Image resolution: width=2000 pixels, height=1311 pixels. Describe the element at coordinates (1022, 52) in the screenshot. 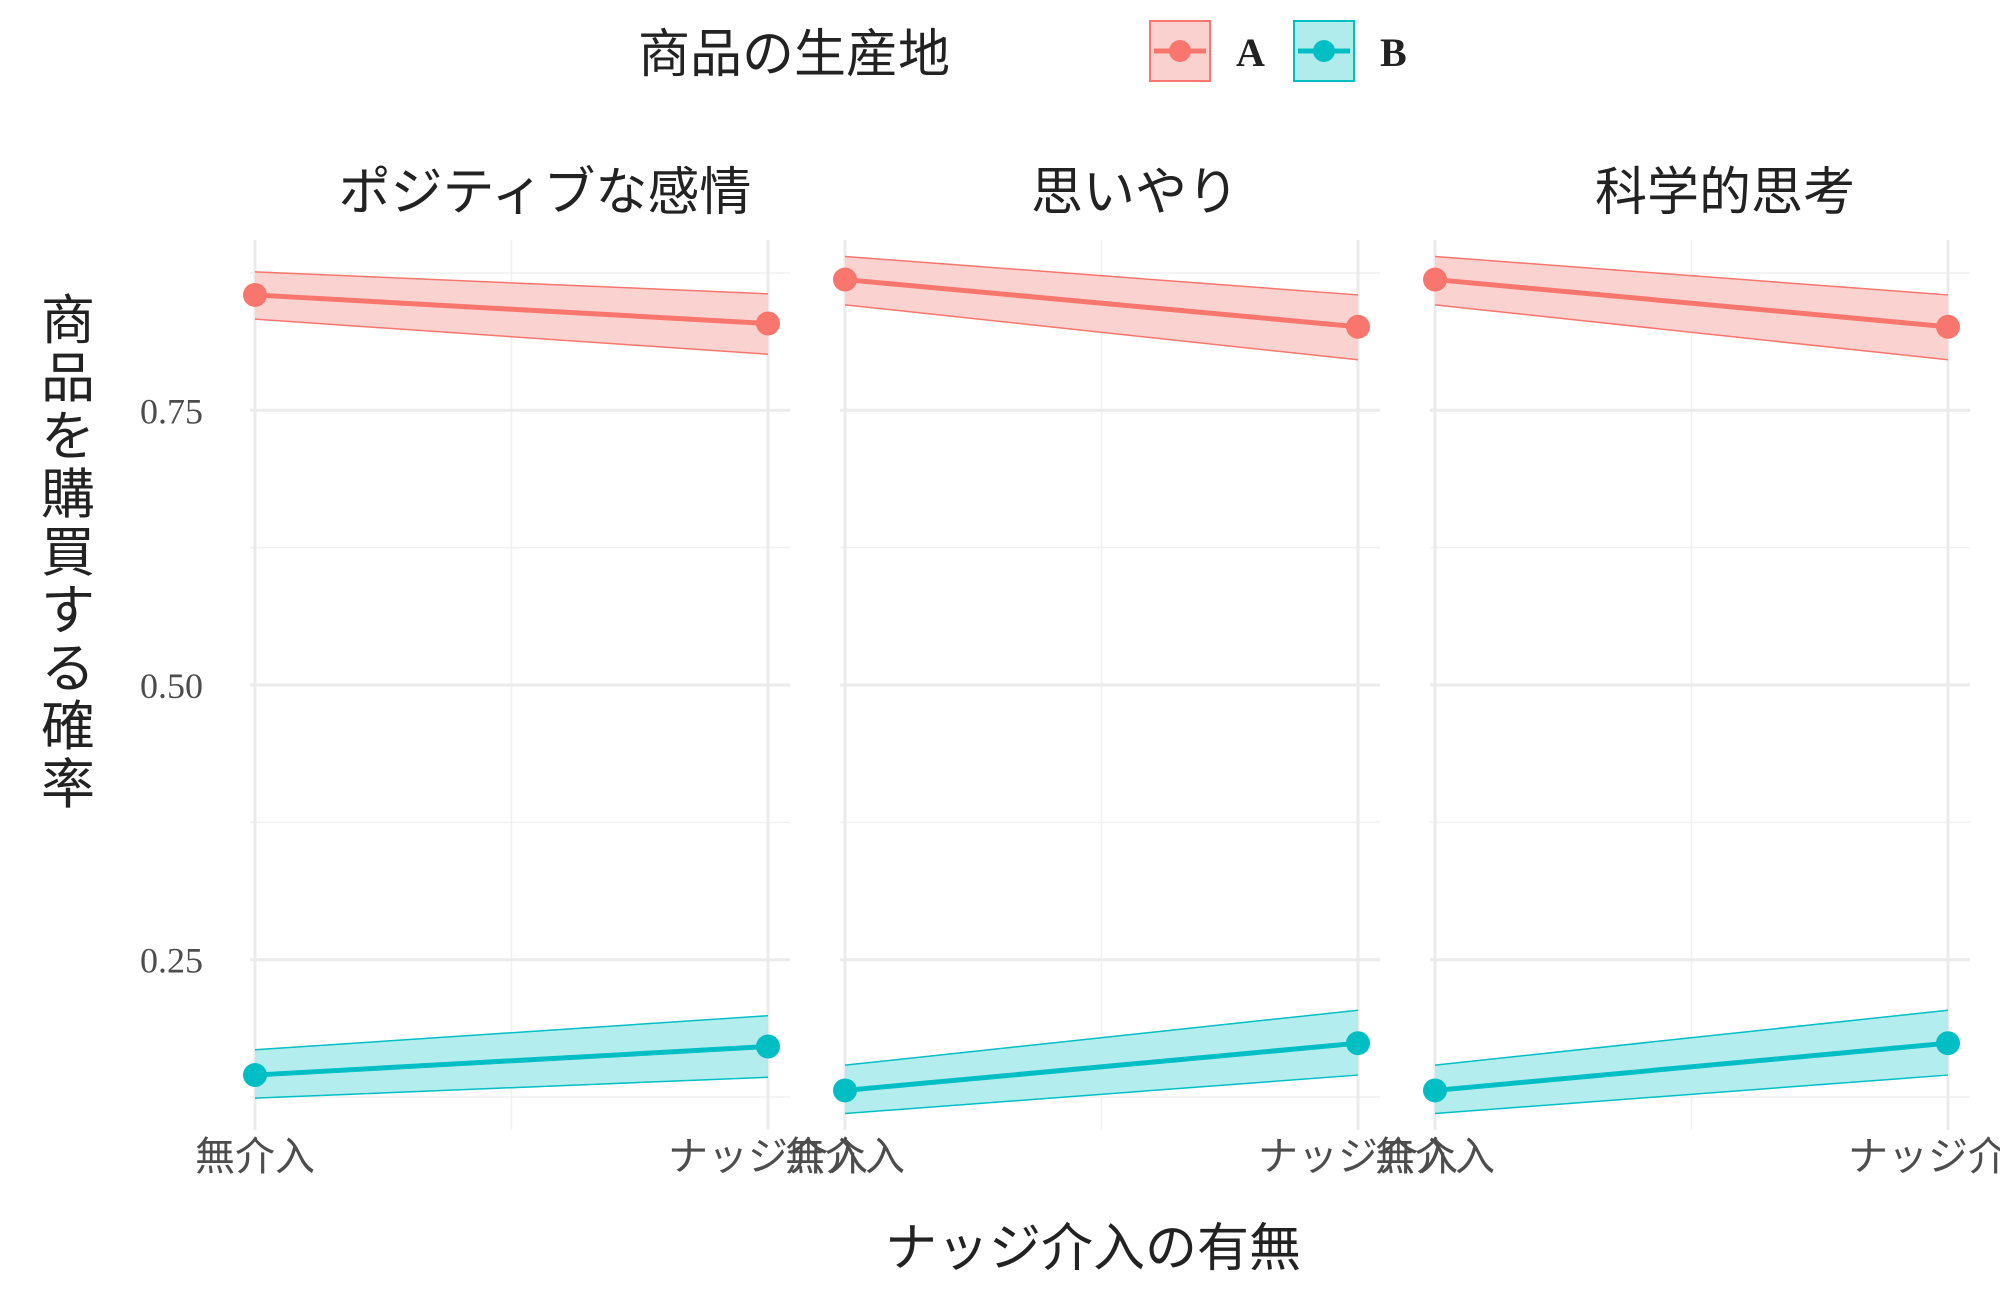

I see `legend: 商品の生産地 A B` at that location.